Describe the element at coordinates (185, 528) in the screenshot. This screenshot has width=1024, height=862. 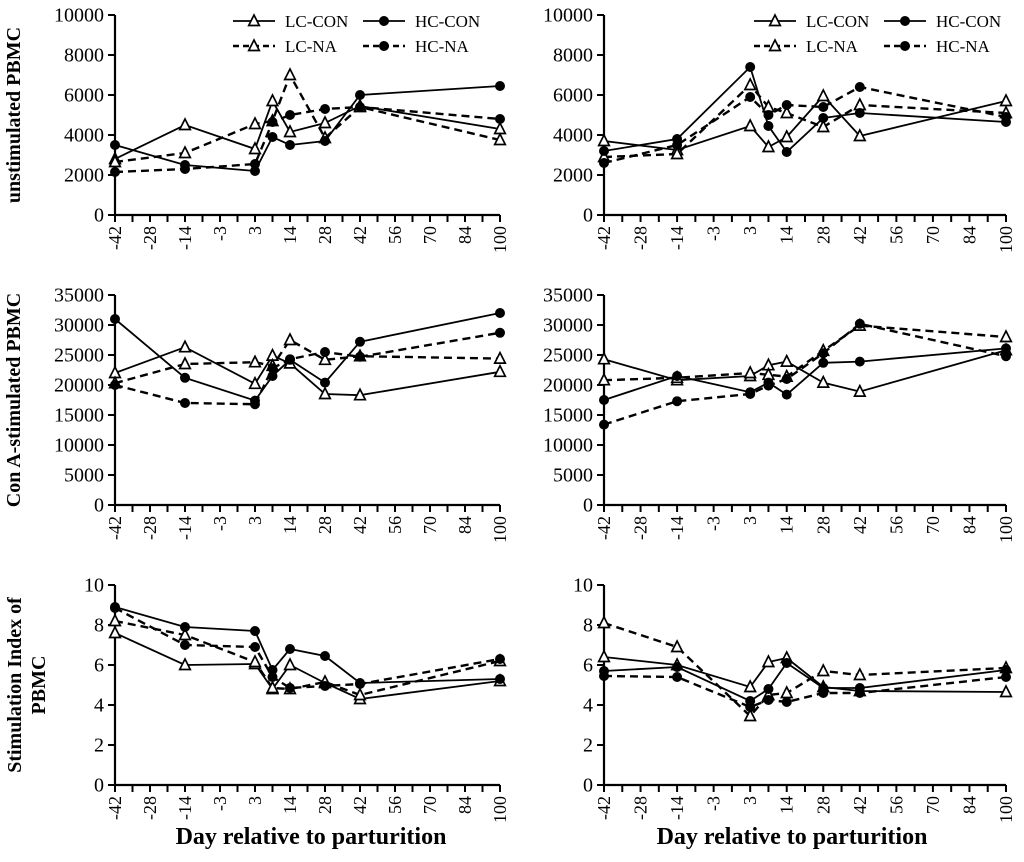
I see `x-tick-label: -14` at that location.